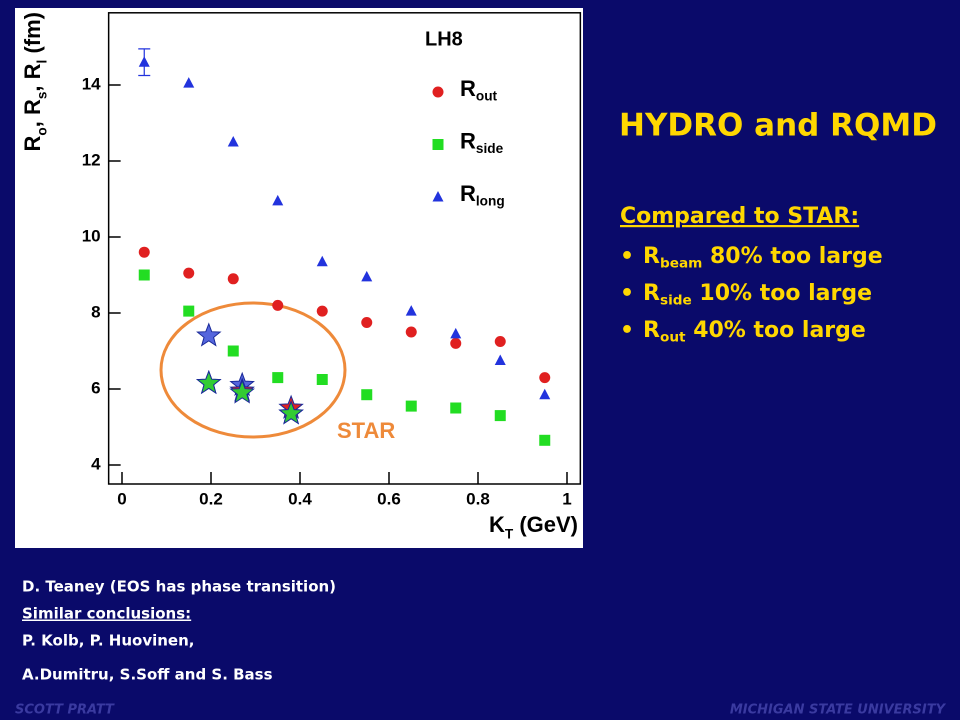  What do you see at coordinates (479, 89) in the screenshot?
I see `legend-label: Rout` at bounding box center [479, 89].